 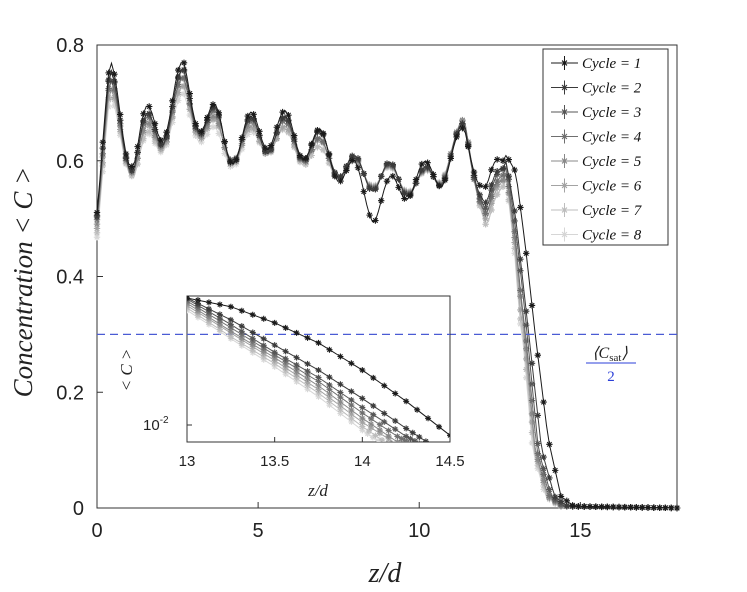 What do you see at coordinates (362, 461) in the screenshot?
I see `inset-x-tick-label: 14` at bounding box center [362, 461].